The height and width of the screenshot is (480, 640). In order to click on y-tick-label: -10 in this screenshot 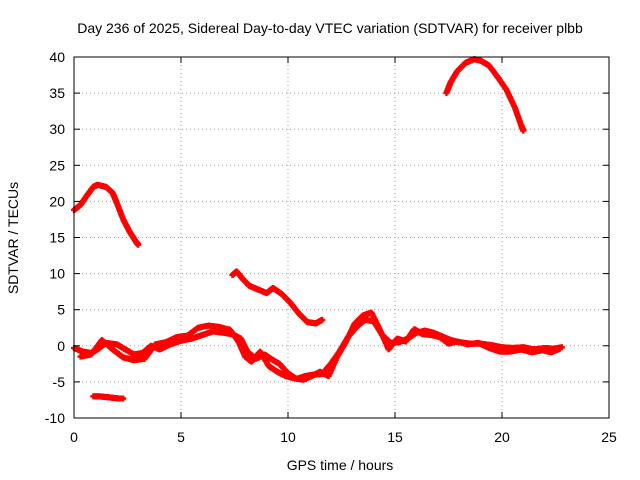, I will do `click(55, 418)`.